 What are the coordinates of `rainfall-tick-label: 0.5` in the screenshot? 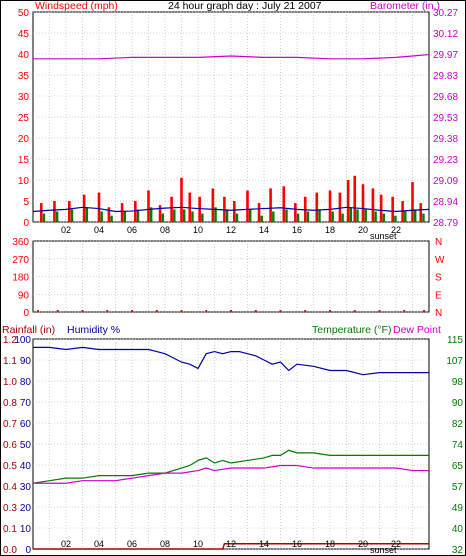 It's located at (10, 466).